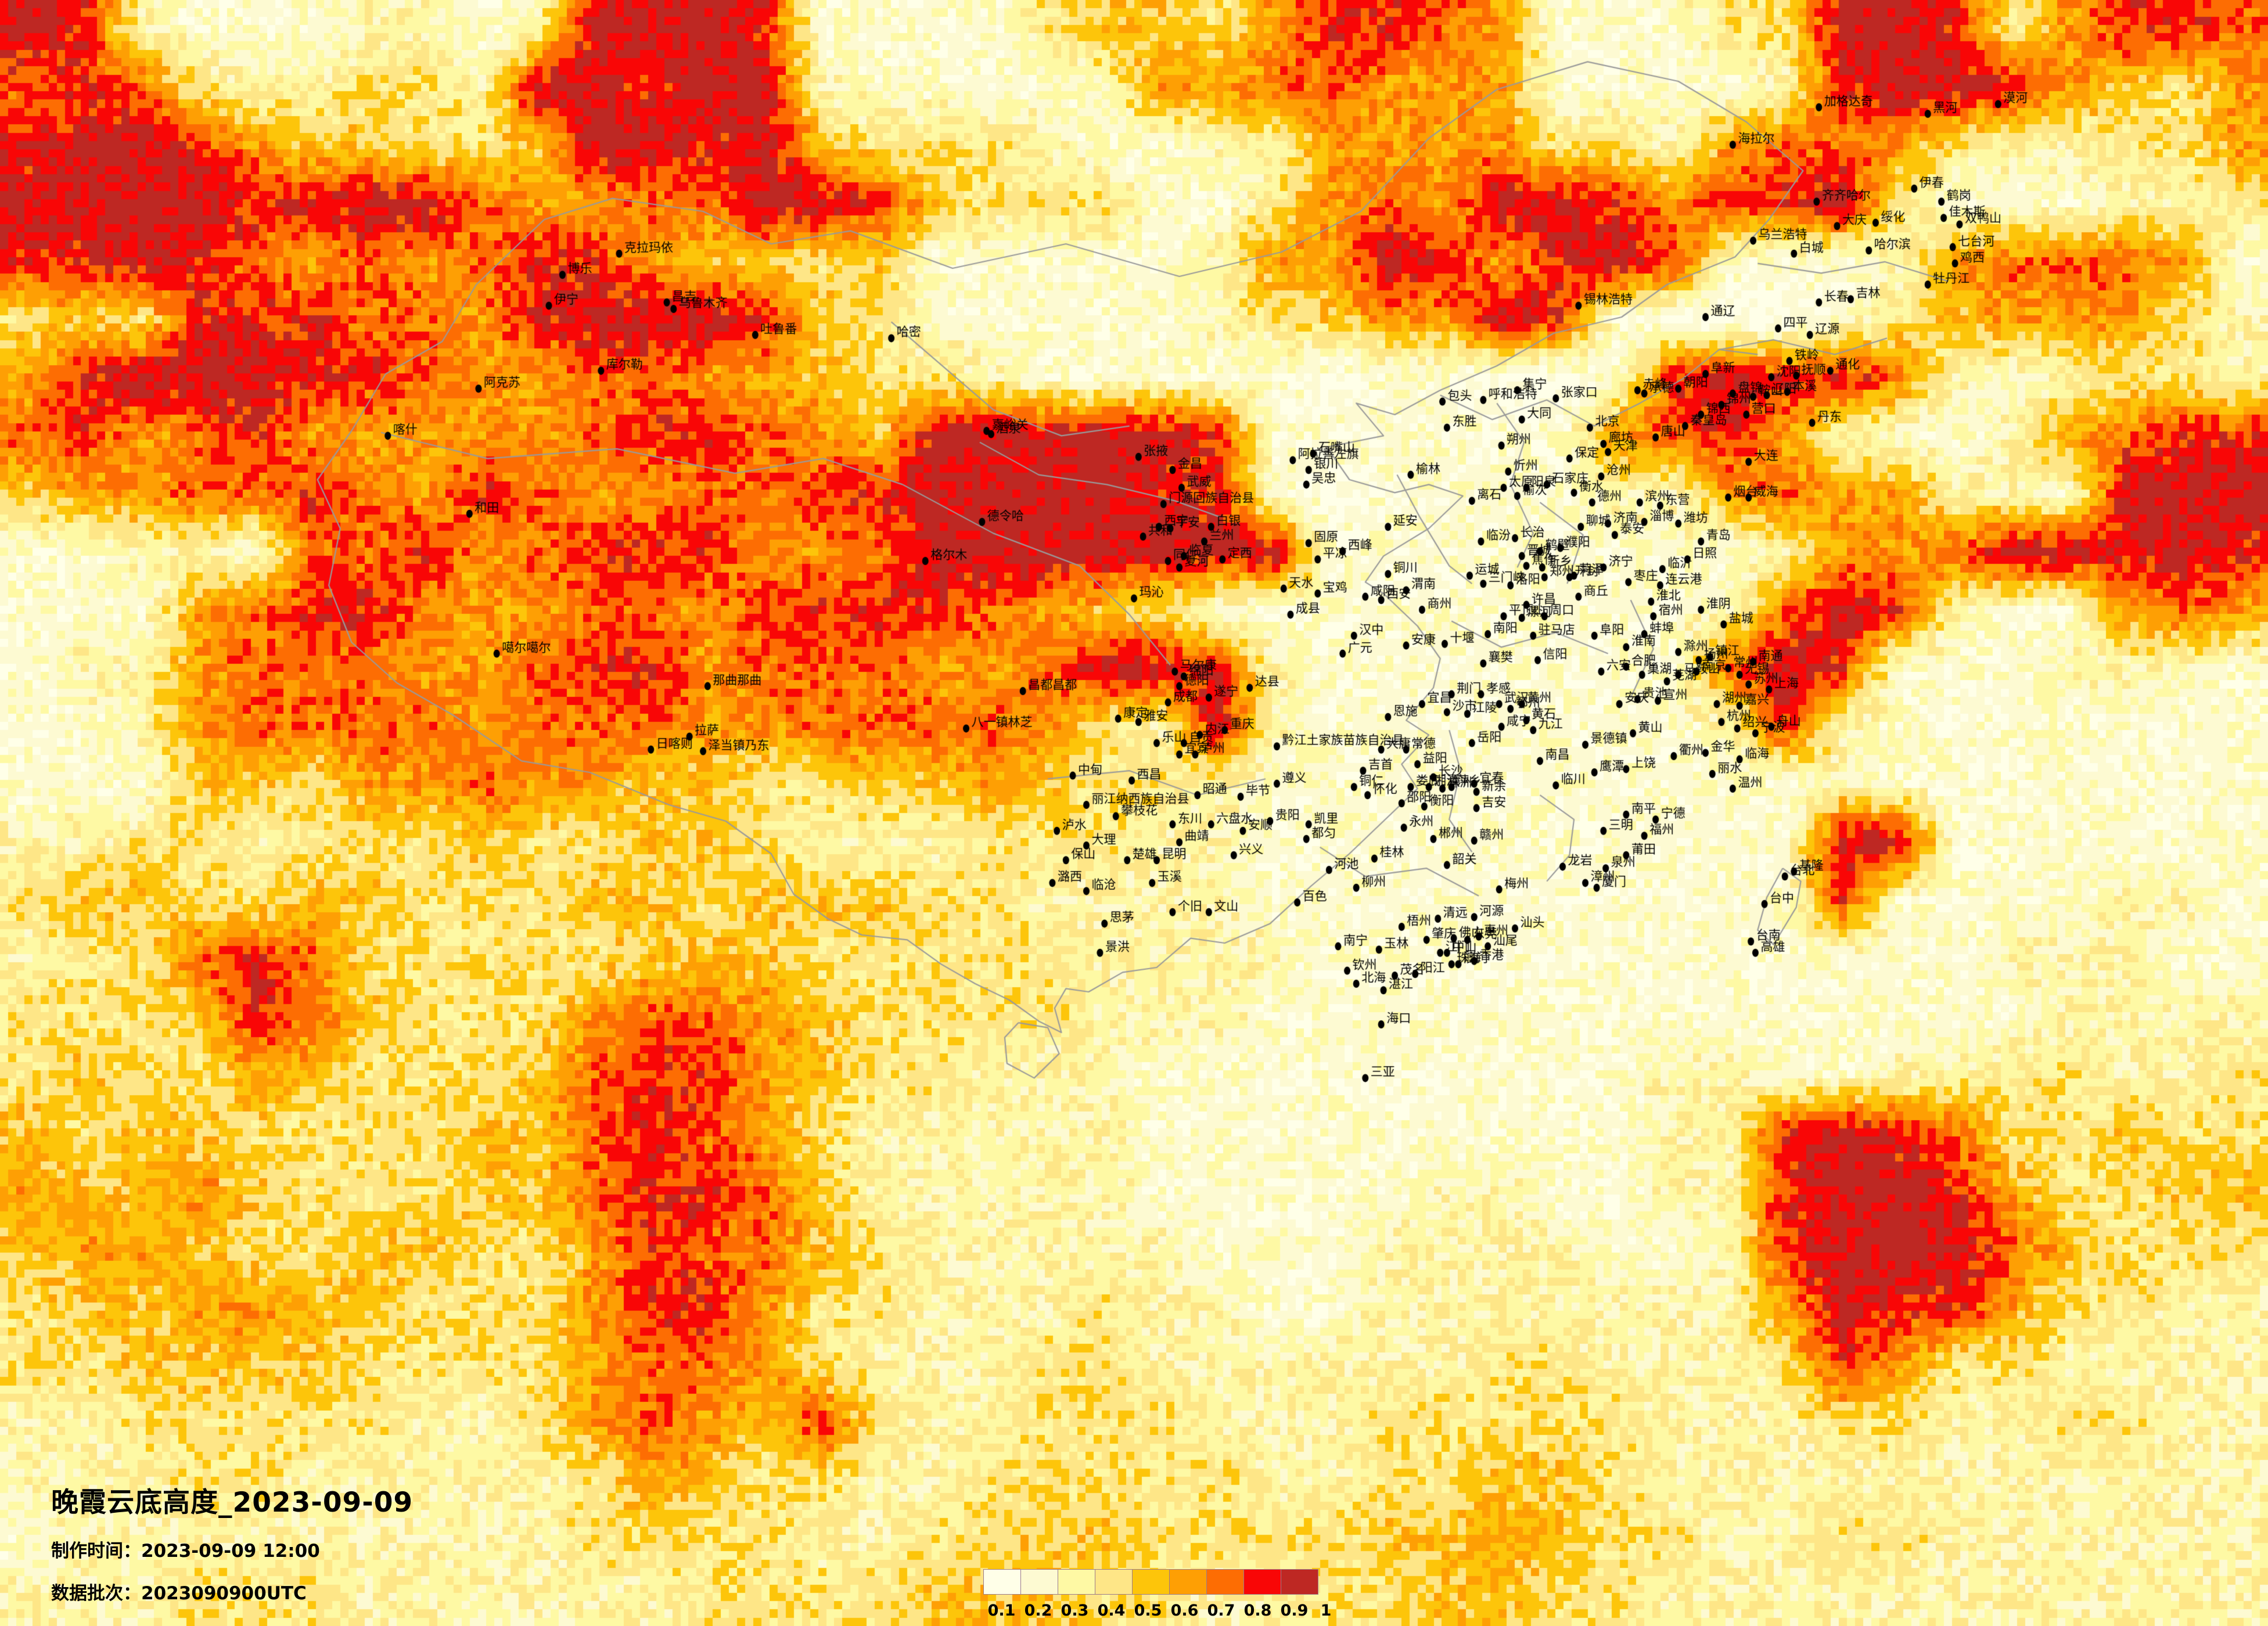 The width and height of the screenshot is (2268, 1626). Describe the element at coordinates (1001, 1611) in the screenshot. I see `legend-value-label: 0.1` at that location.